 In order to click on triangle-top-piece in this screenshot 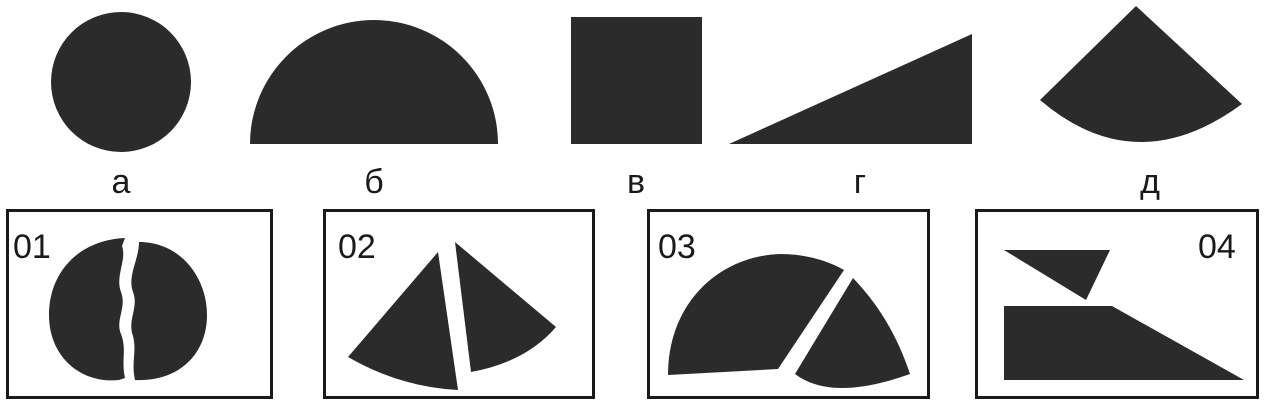, I will do `click(1057, 275)`.